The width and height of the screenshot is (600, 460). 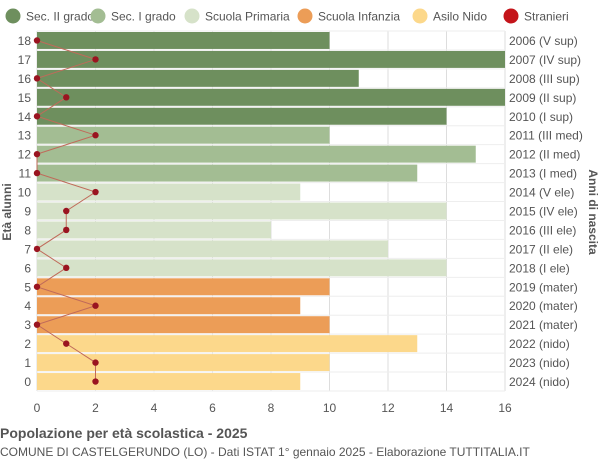 I want to click on footer-title: Popolazione per età scolastica - 2025, so click(x=124, y=433).